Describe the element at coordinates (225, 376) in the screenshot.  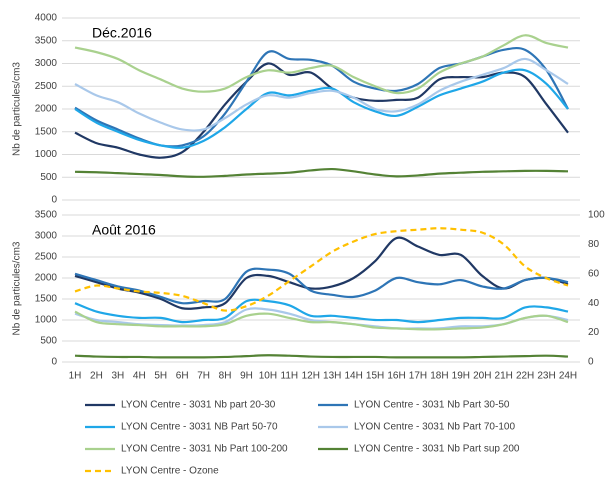
I see `x-tick-label: 8H` at that location.